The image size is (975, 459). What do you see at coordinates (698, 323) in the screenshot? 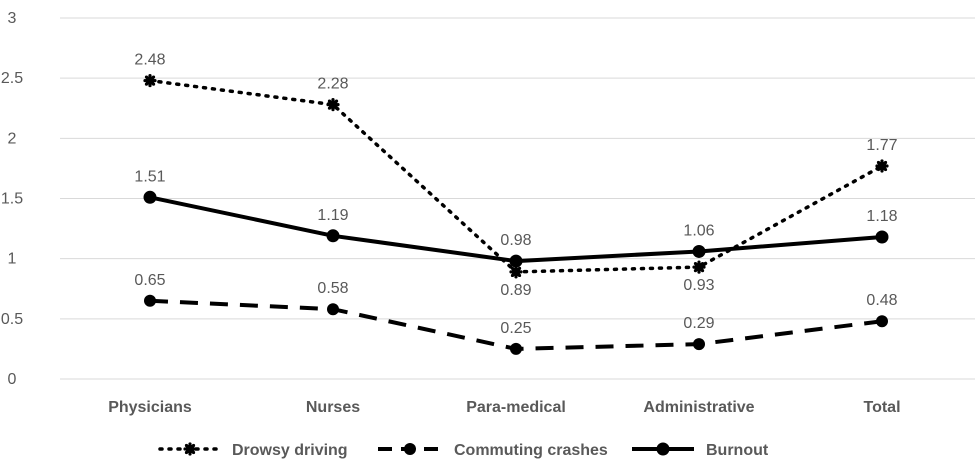
I see `data-label: 0.29` at bounding box center [698, 323].